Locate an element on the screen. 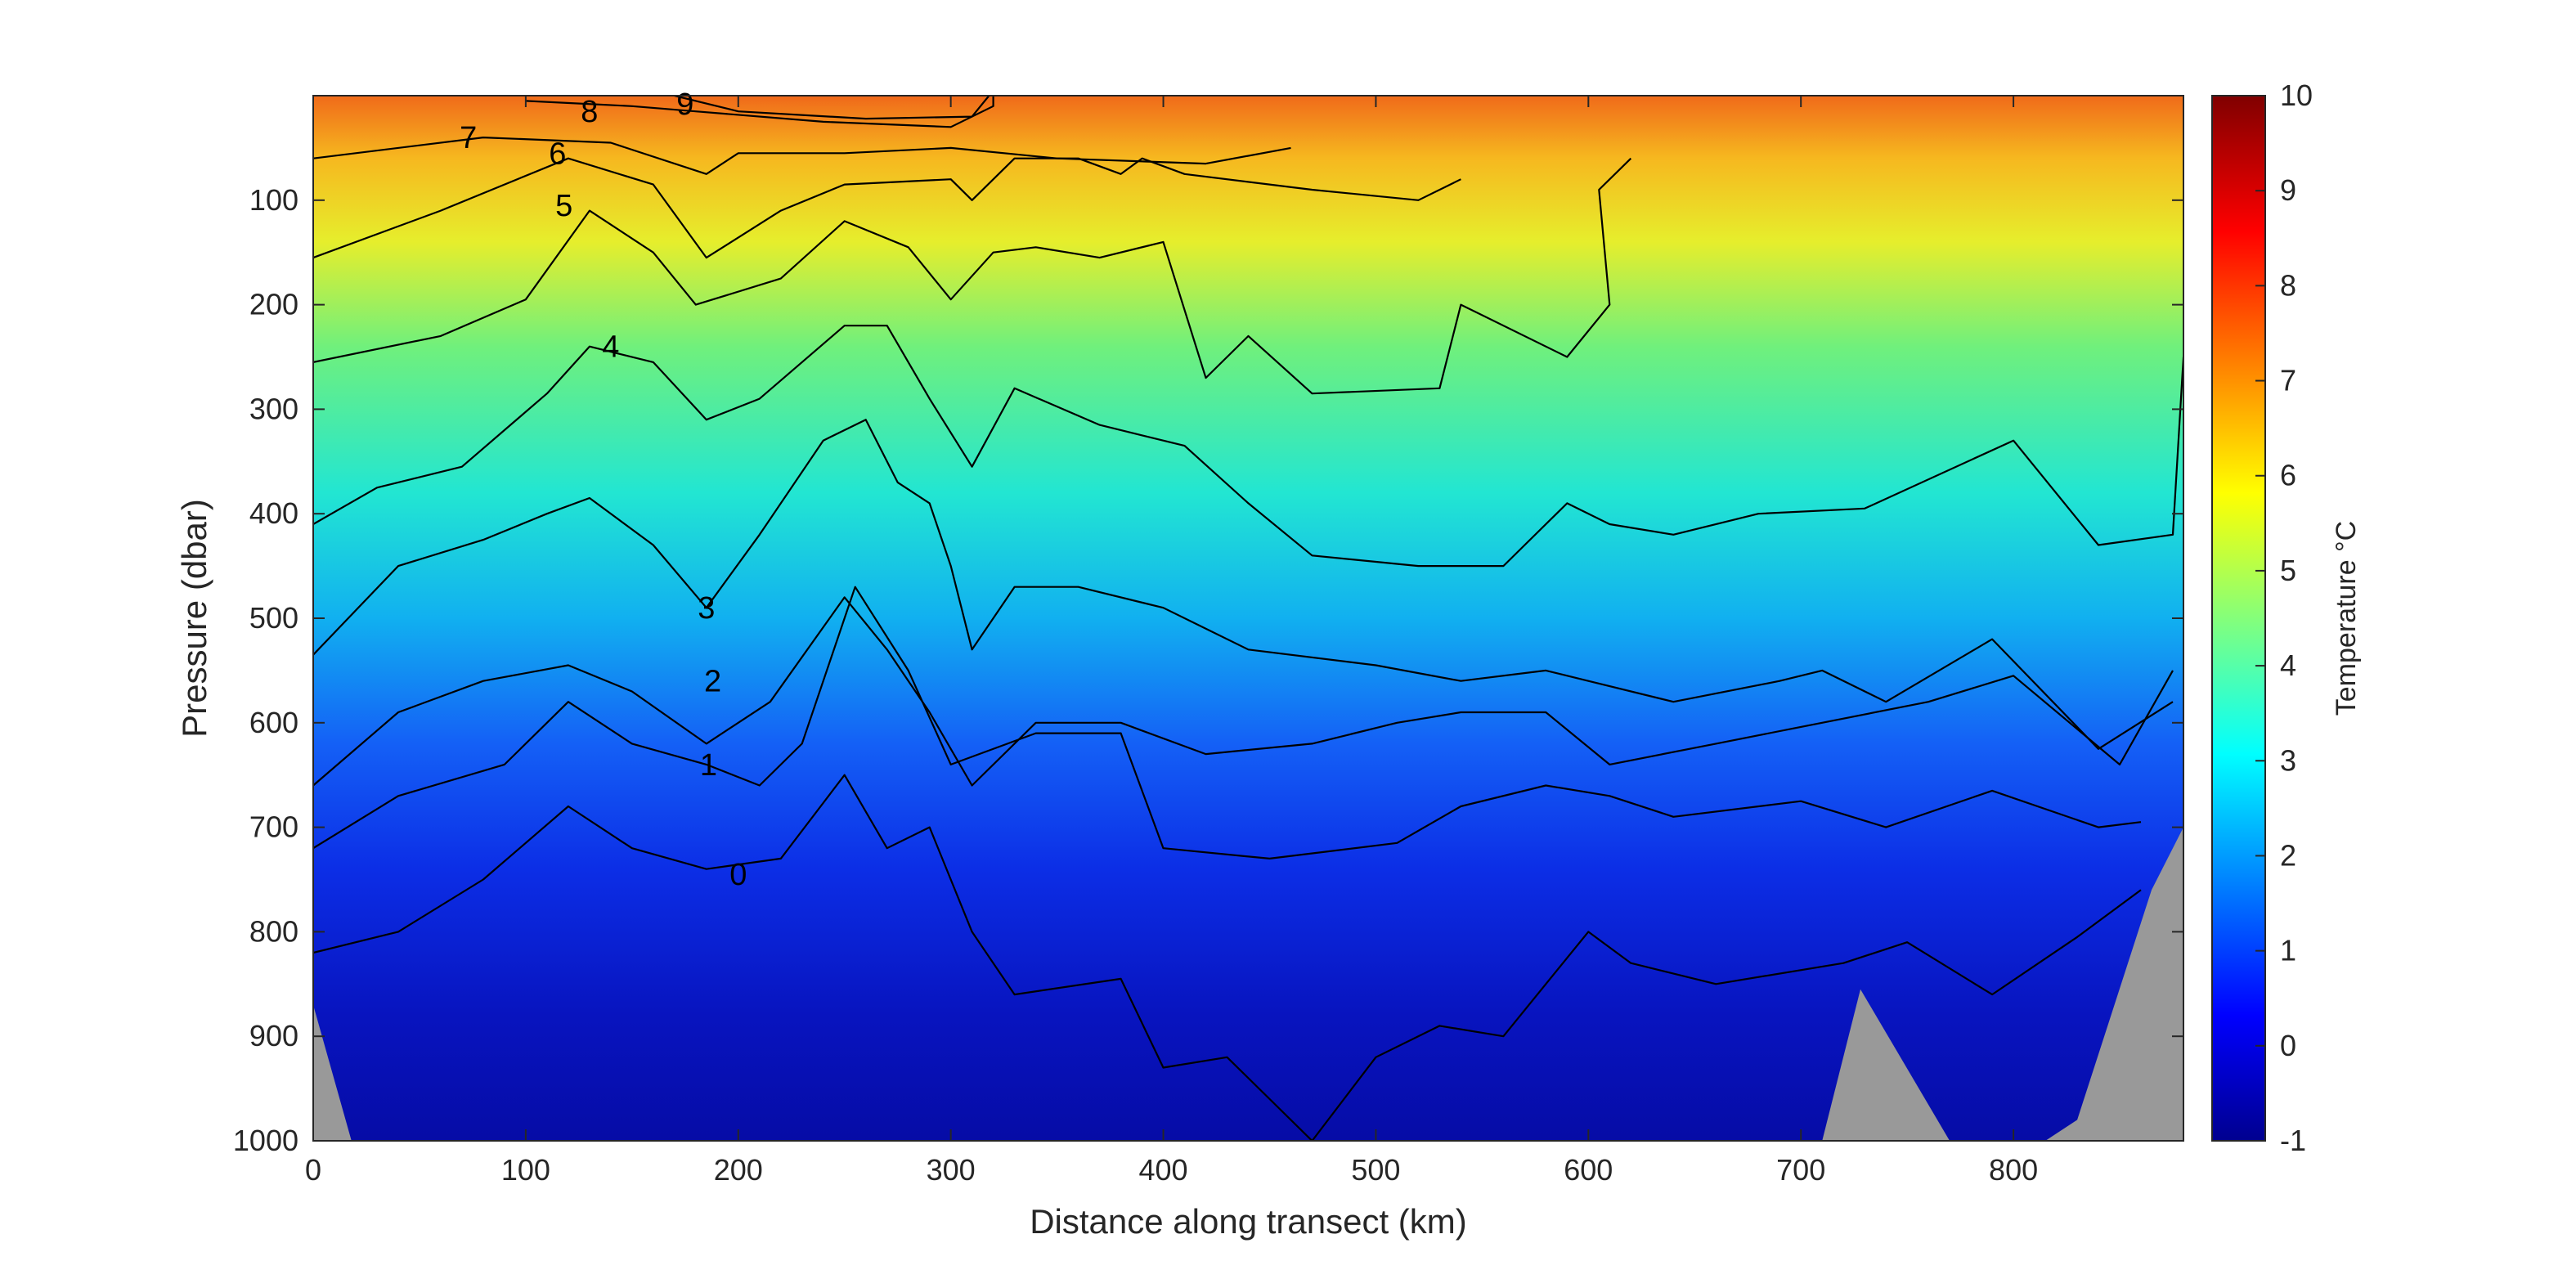  y-tick-label: 100 is located at coordinates (273, 200).